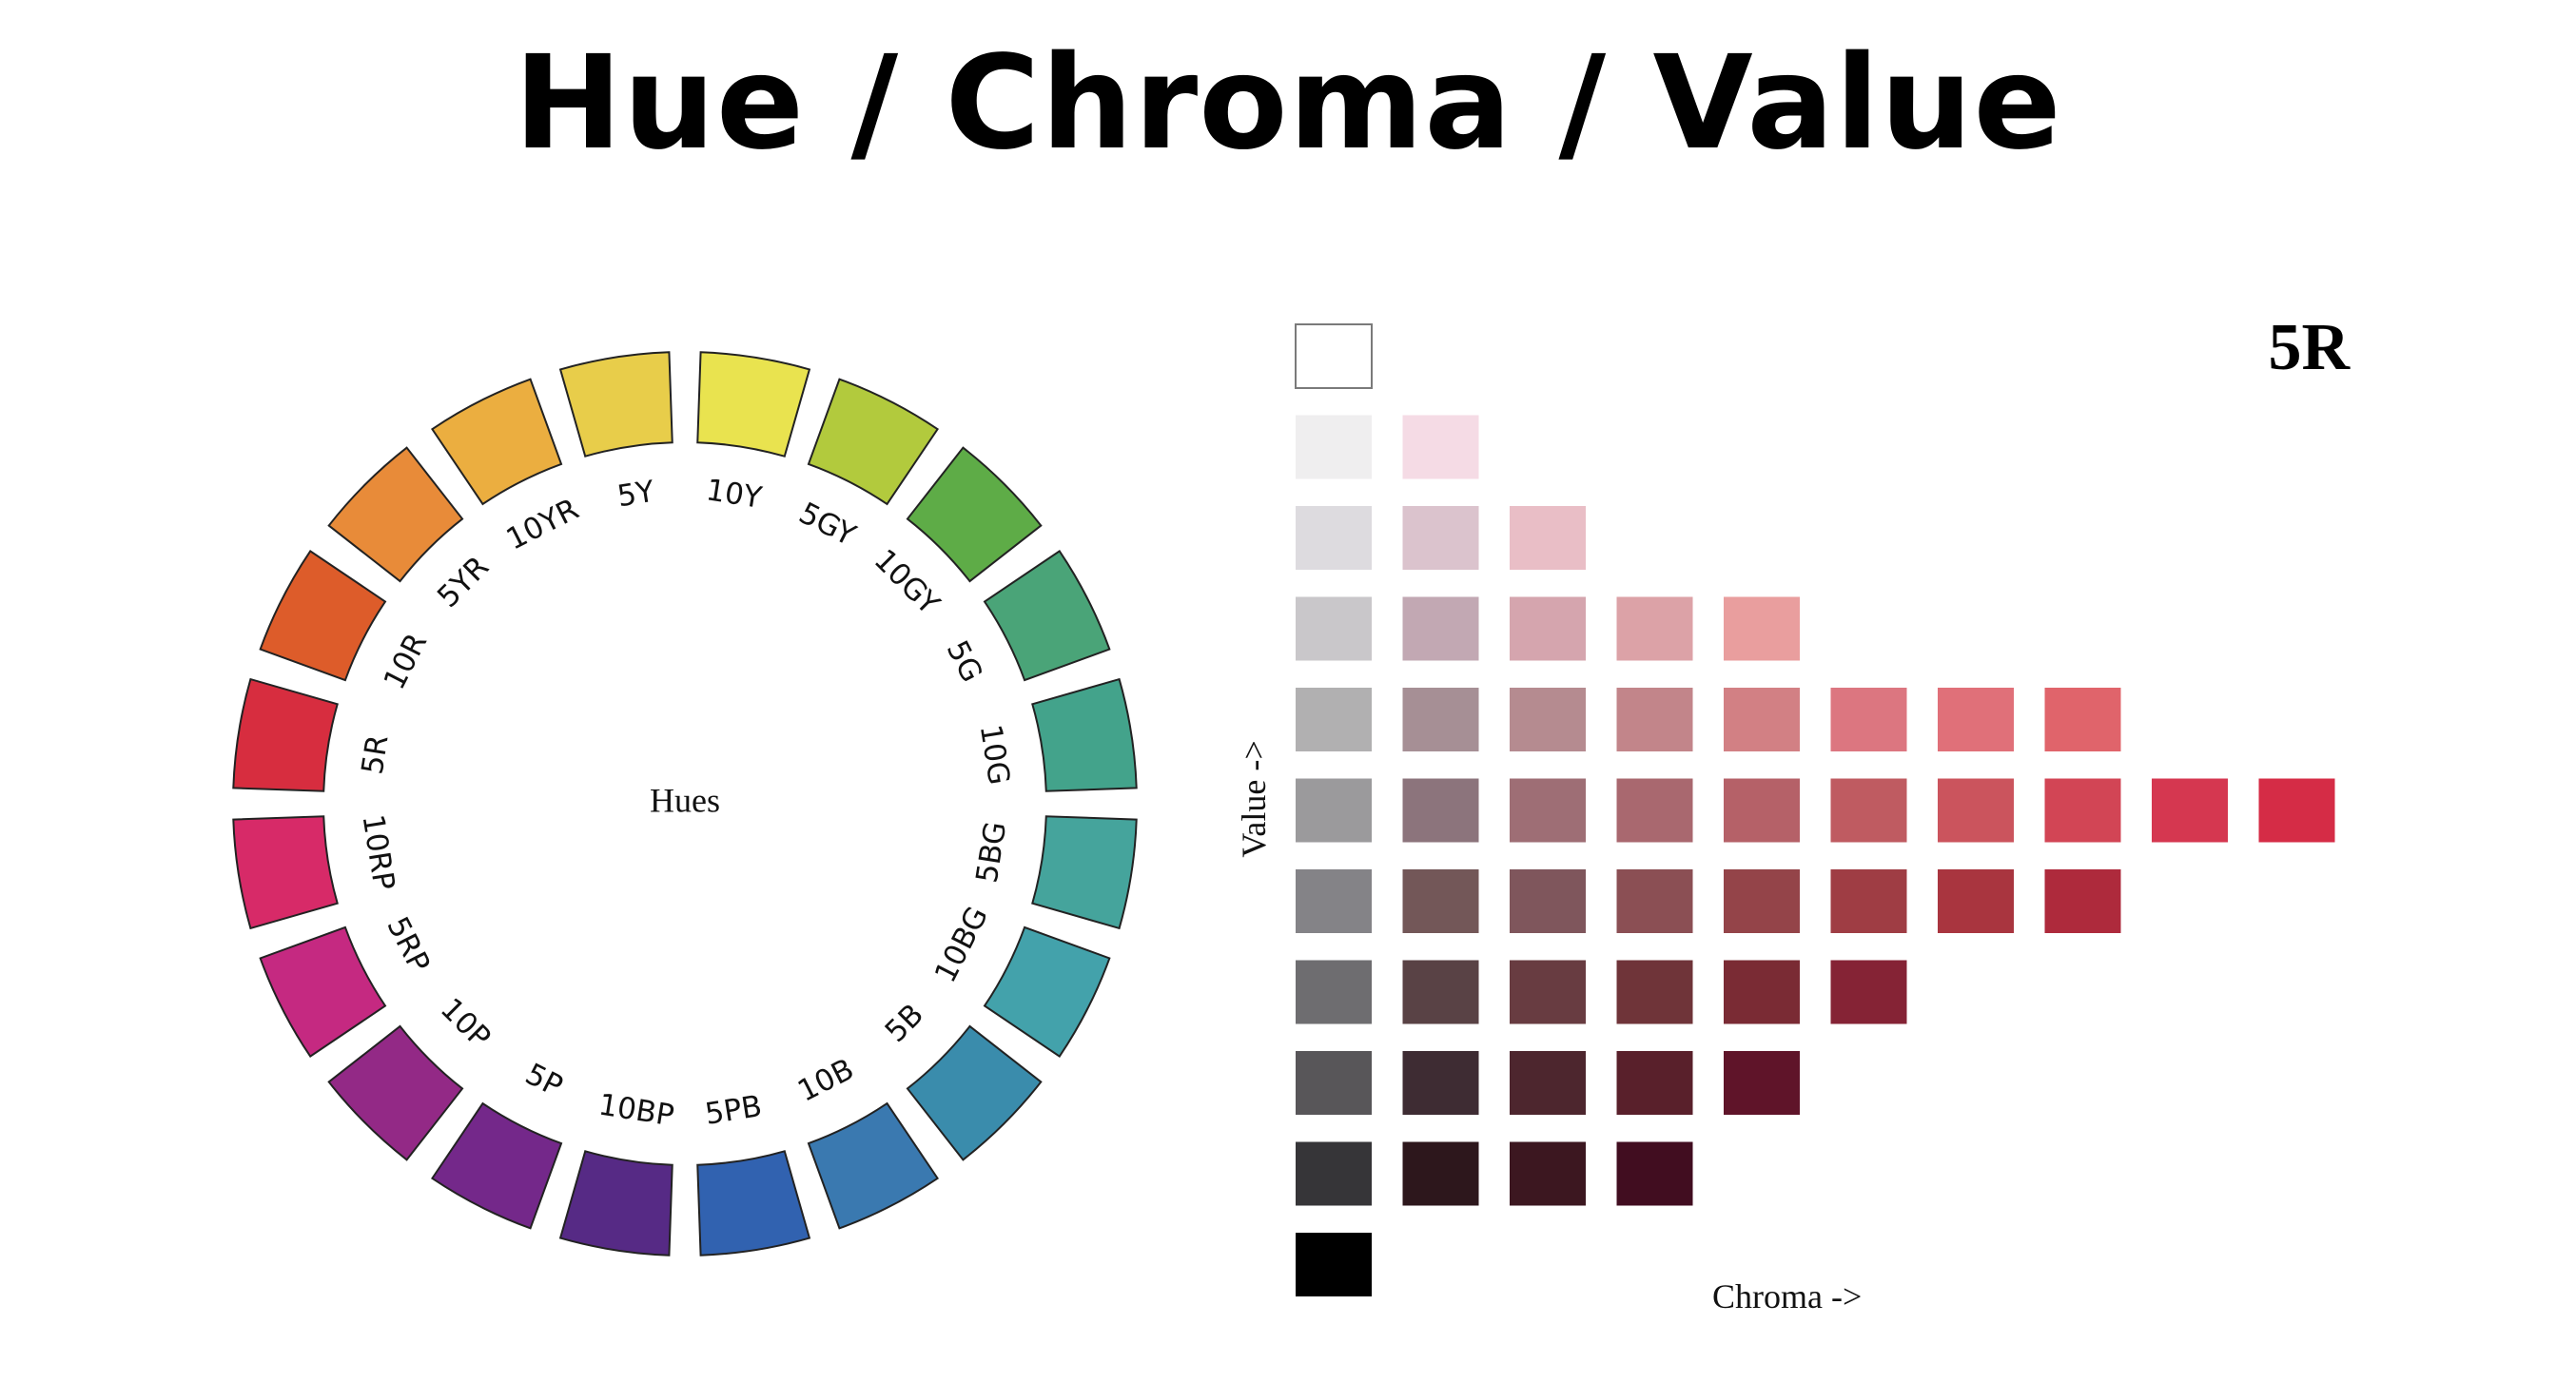  What do you see at coordinates (497, 442) in the screenshot?
I see `hue-segment-10yr` at bounding box center [497, 442].